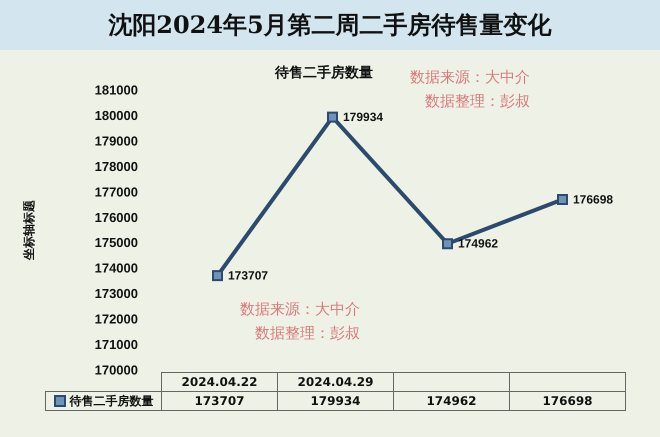 This screenshot has width=660, height=437. Describe the element at coordinates (336, 401) in the screenshot. I see `text: 179934` at that location.